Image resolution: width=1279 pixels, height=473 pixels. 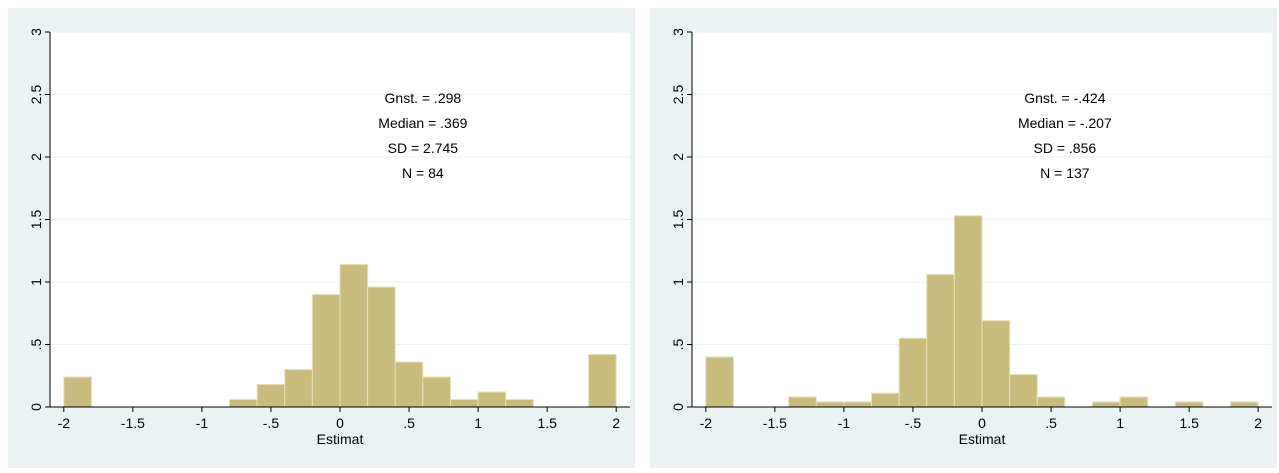 What do you see at coordinates (423, 173) in the screenshot?
I see `stat-annotation: N = 84` at bounding box center [423, 173].